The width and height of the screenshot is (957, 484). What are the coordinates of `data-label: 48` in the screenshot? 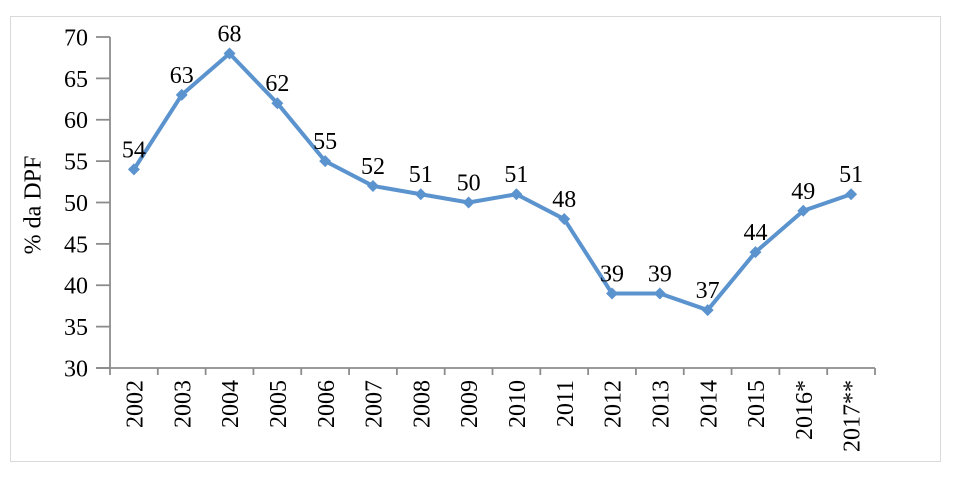 It's located at (564, 200).